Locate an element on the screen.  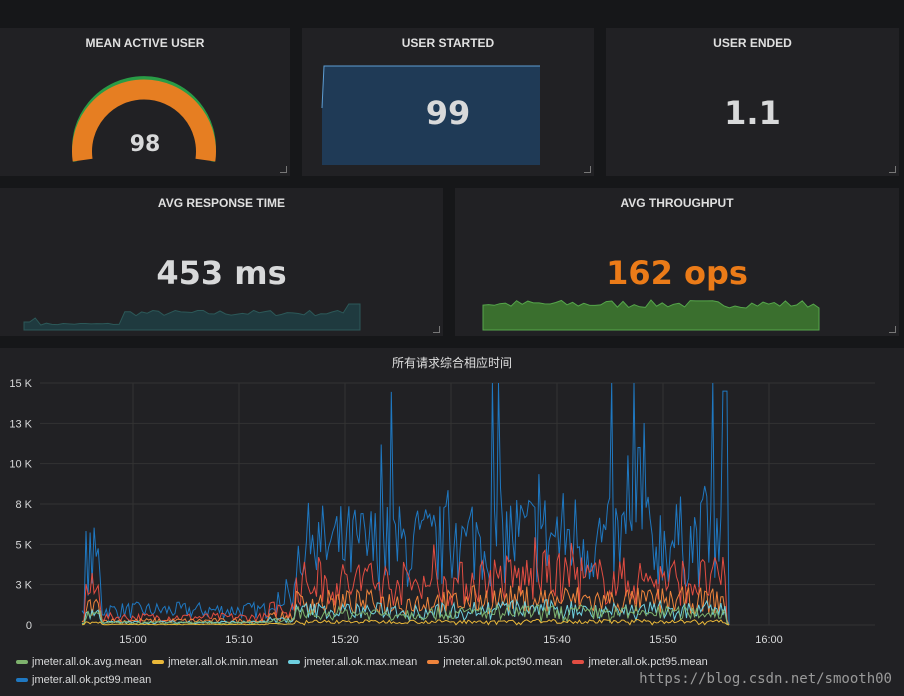
legend-label: jmeter.all.ok.pct90.mean is located at coordinates (503, 662).